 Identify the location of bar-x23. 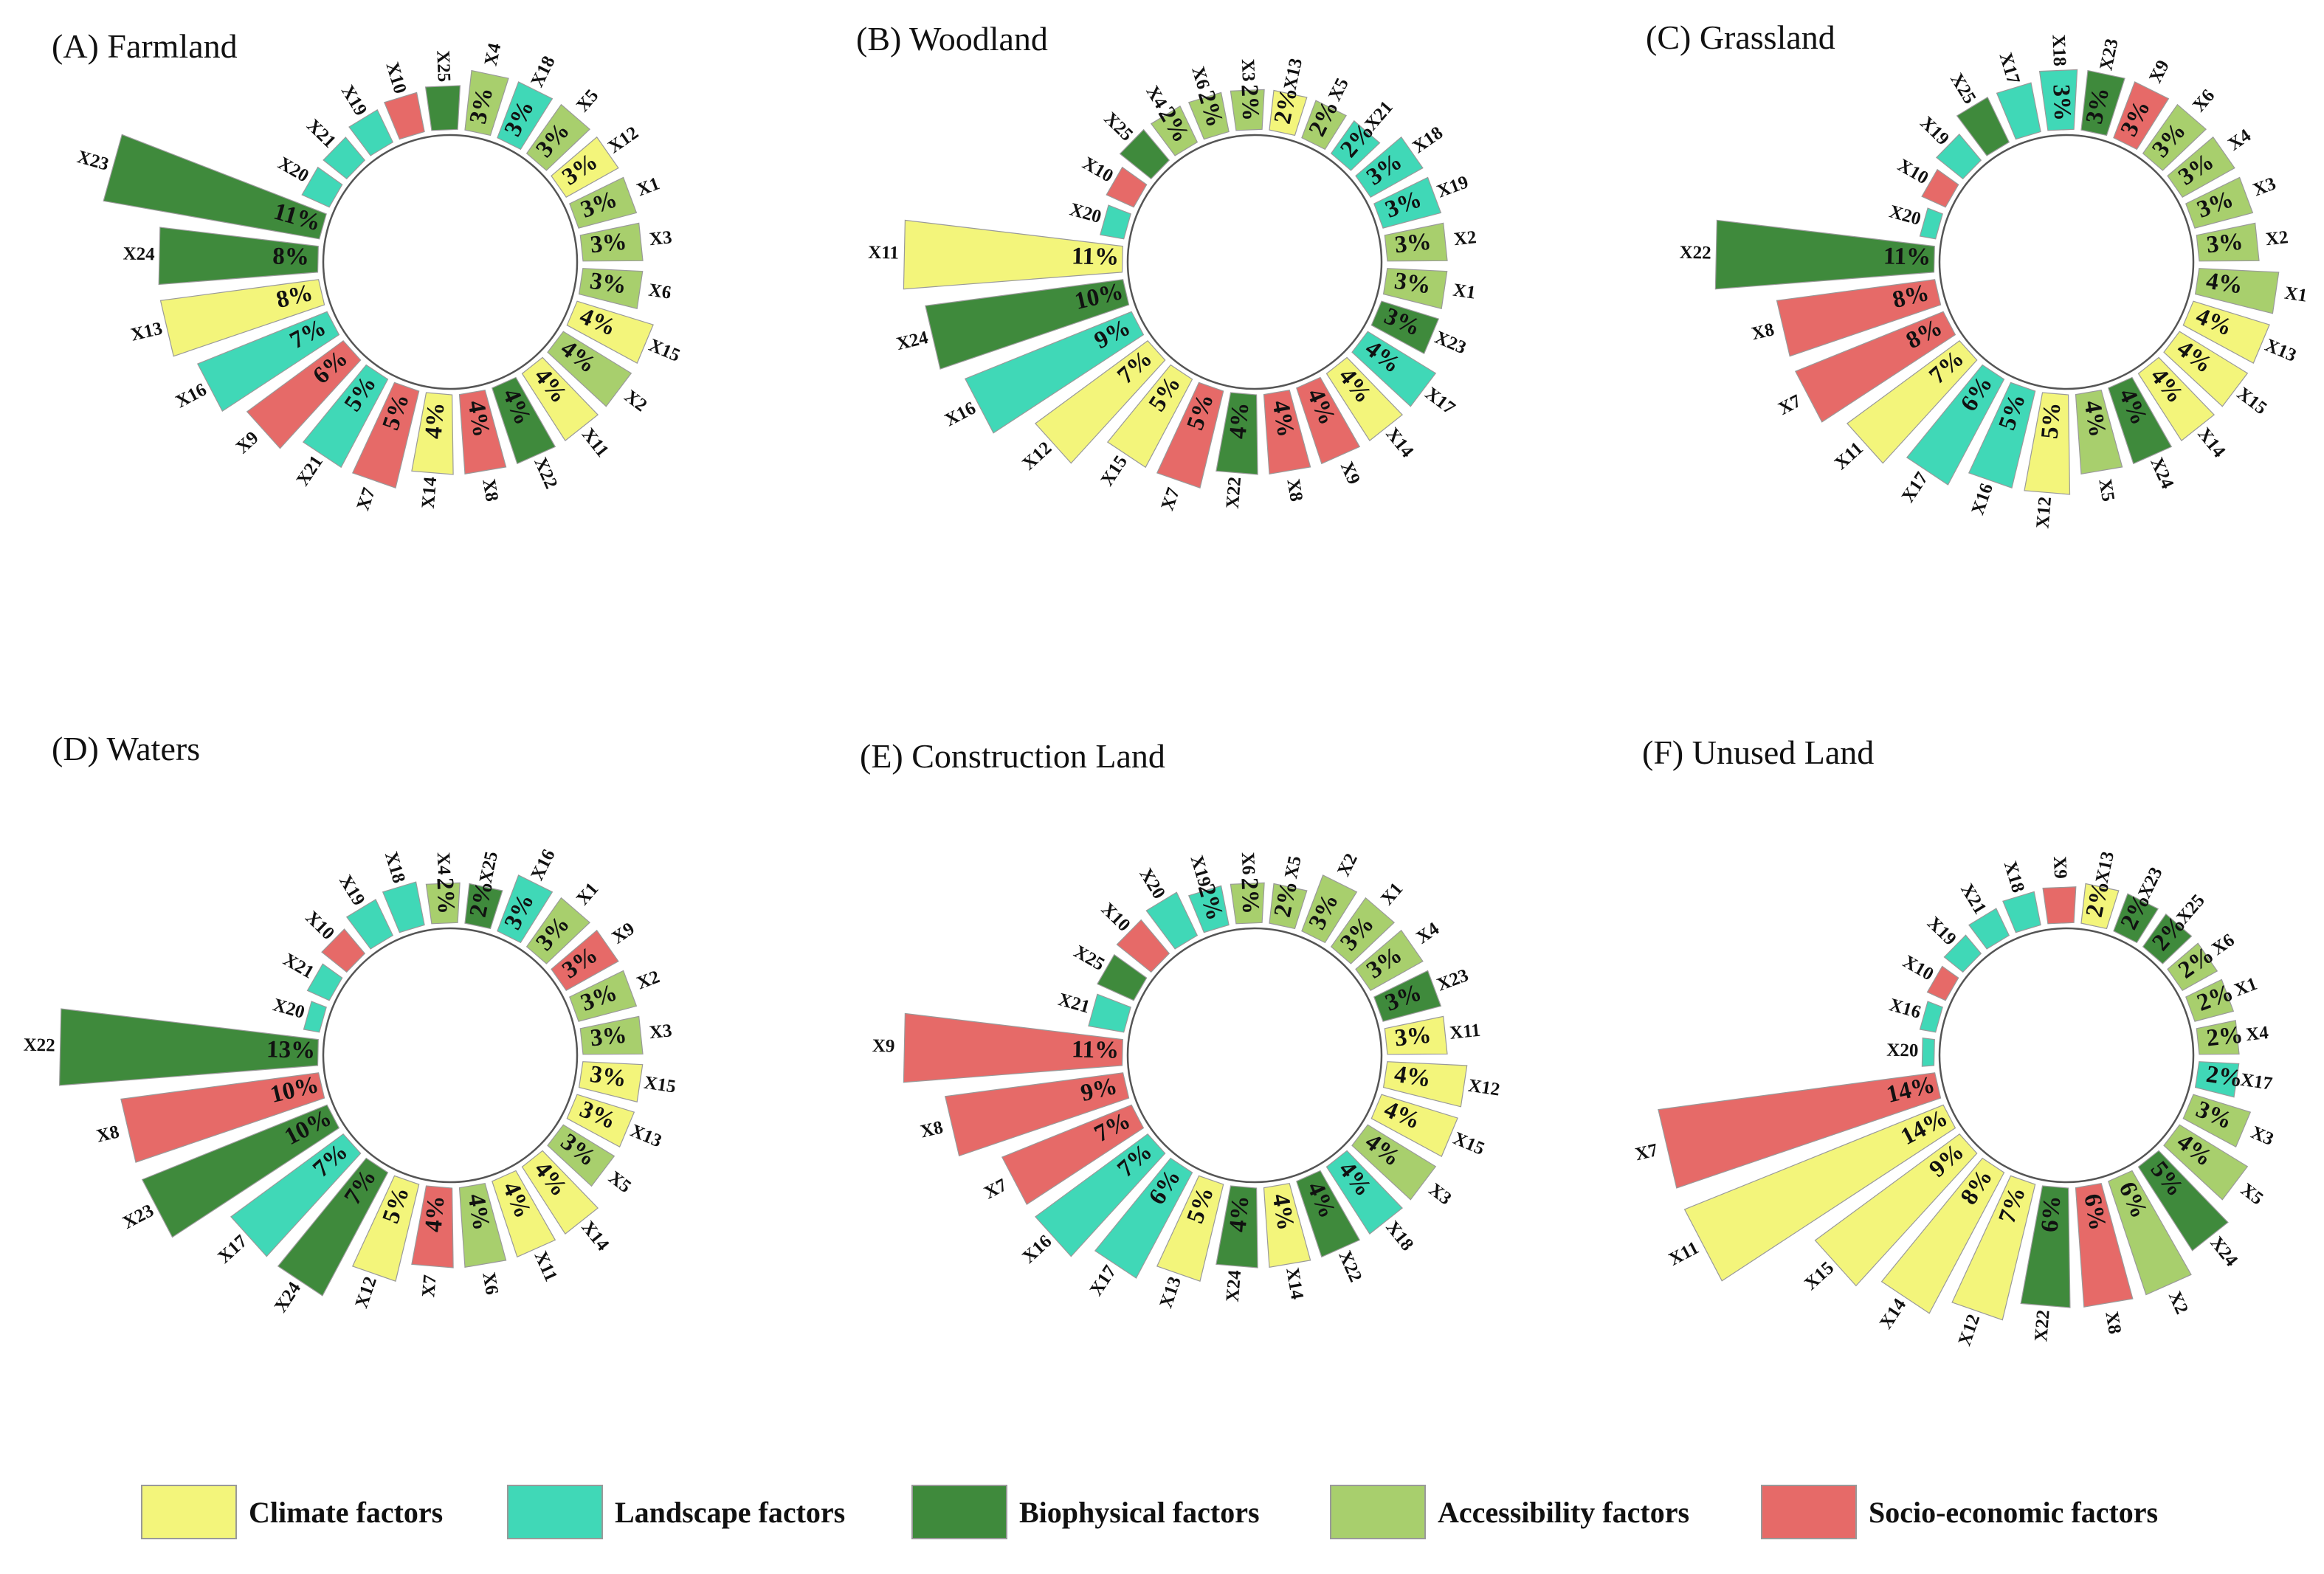
(215, 187).